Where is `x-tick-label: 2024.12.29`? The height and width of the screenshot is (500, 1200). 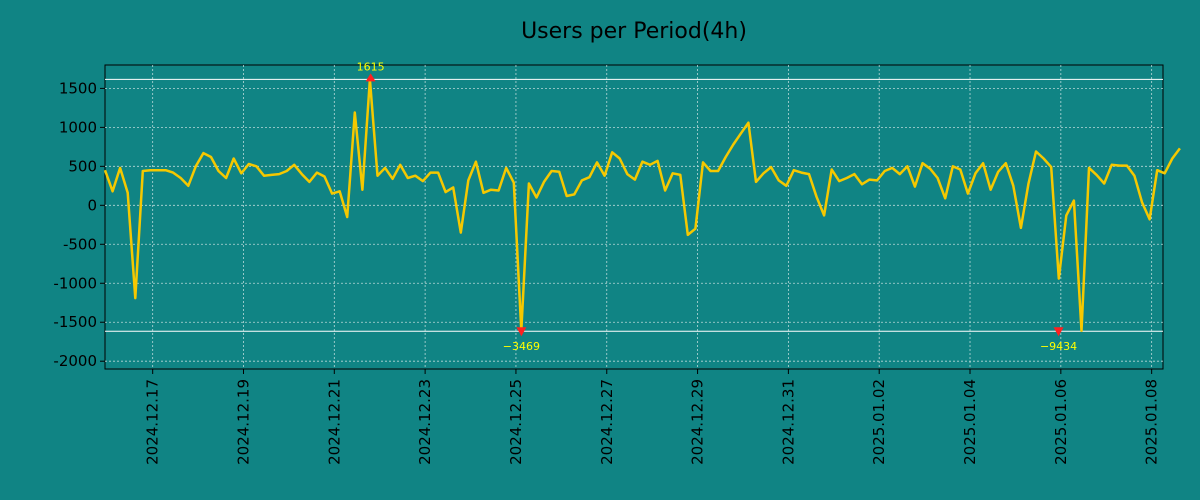
x-tick-label: 2024.12.29 is located at coordinates (698, 422).